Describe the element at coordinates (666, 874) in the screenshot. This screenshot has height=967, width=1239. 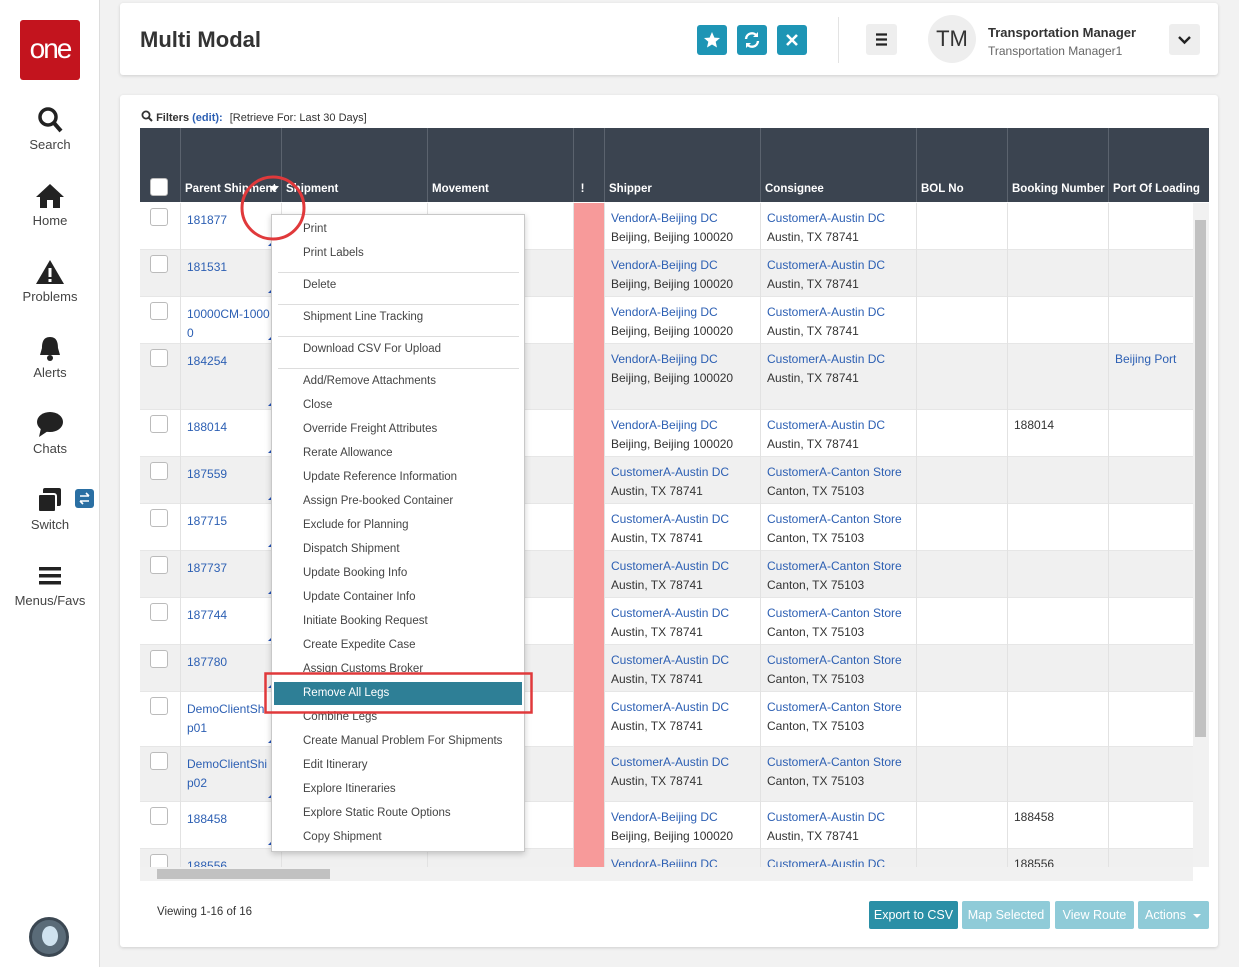
I see `horizontal-scrollbar` at that location.